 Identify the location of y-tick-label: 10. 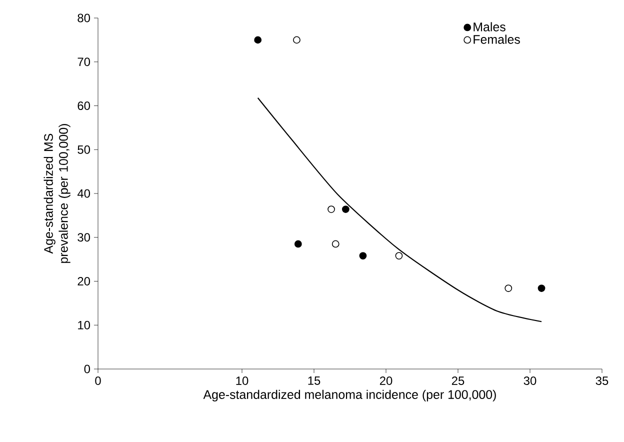
(84, 325).